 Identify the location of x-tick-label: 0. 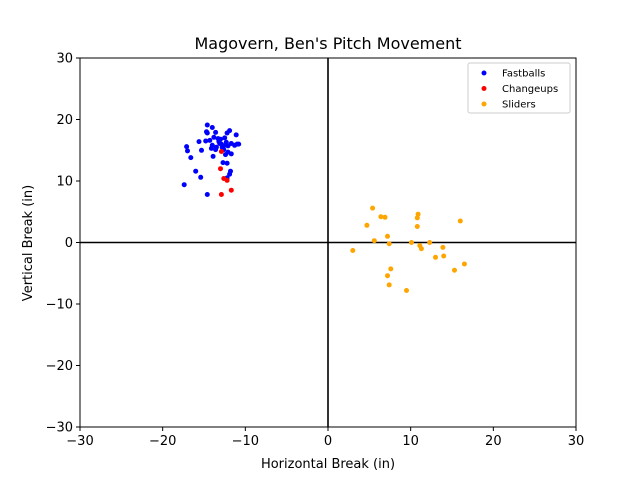
(328, 441).